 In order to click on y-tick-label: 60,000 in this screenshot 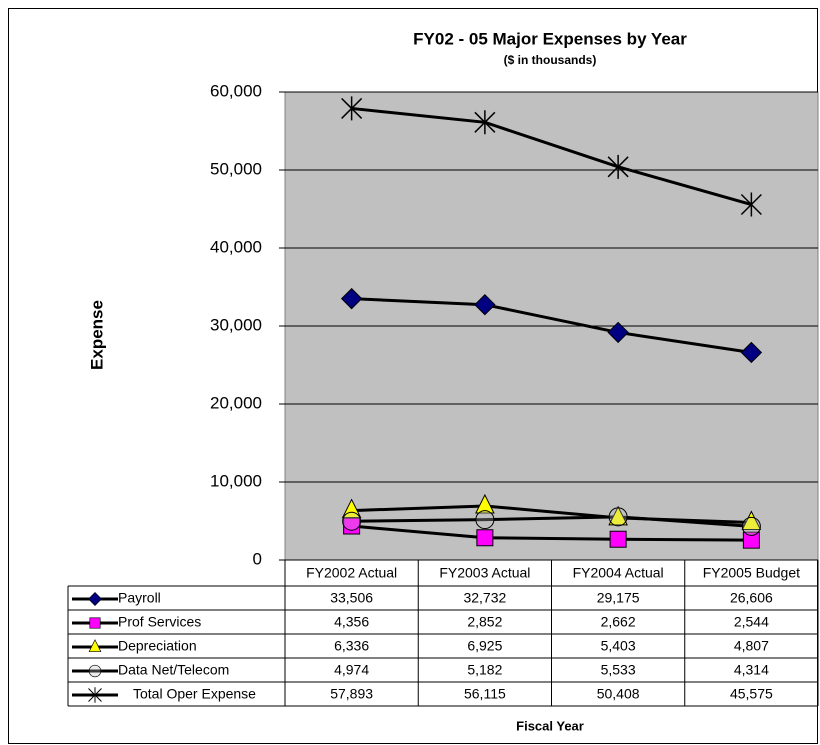, I will do `click(236, 90)`.